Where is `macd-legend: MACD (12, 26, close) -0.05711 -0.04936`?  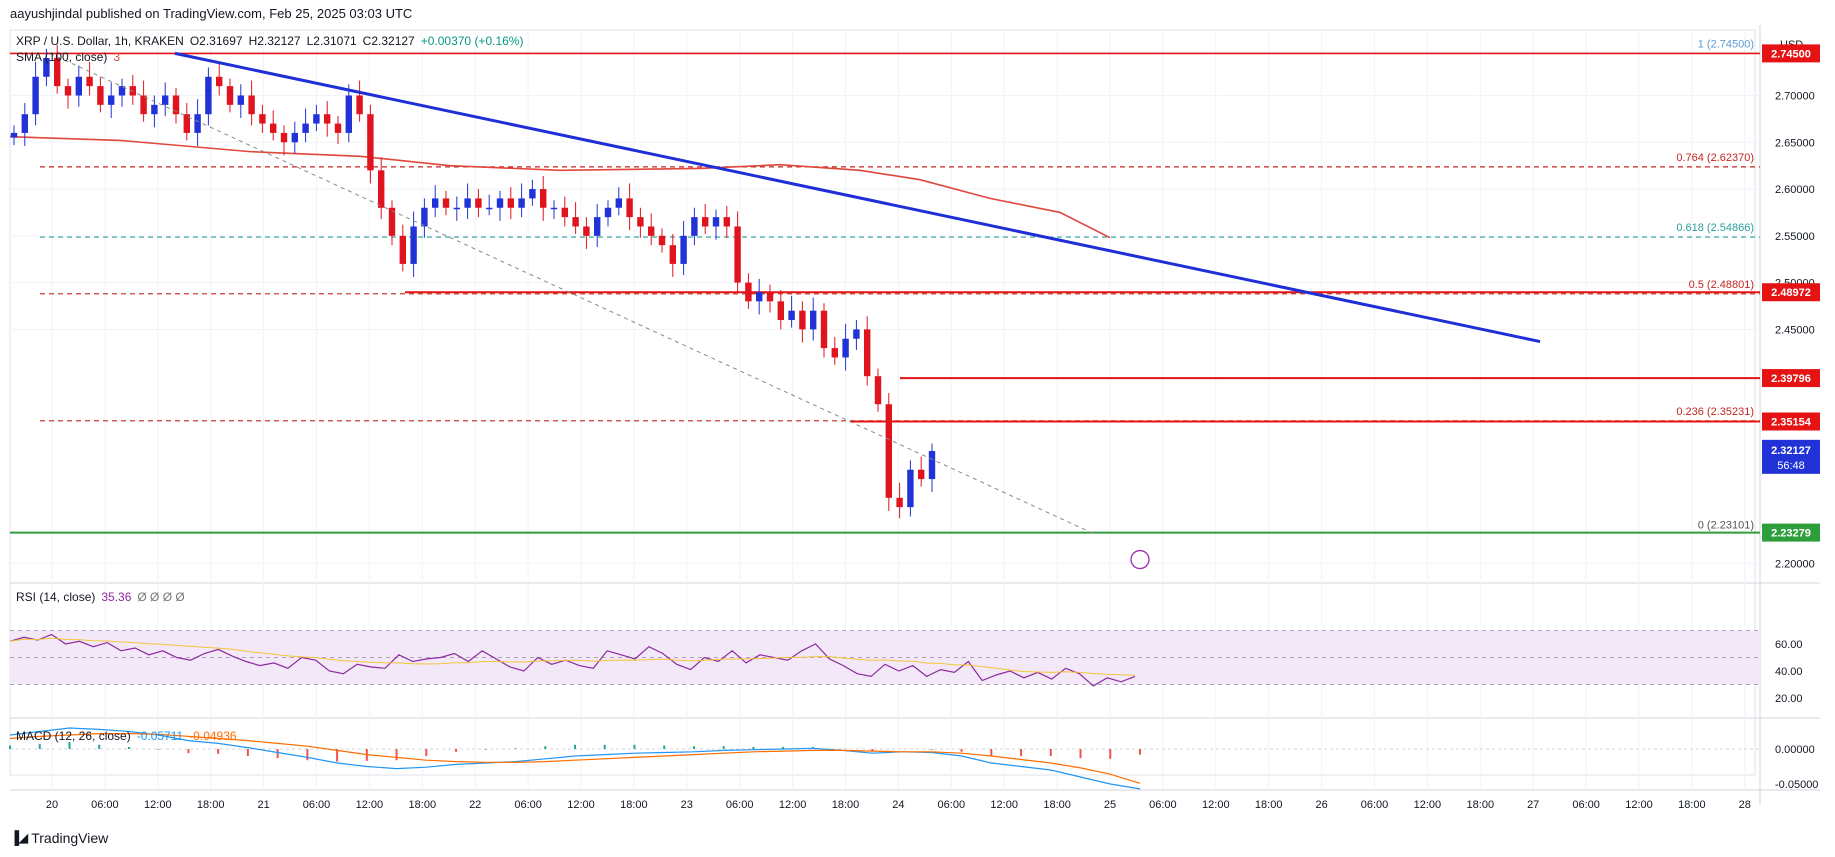 macd-legend: MACD (12, 26, close) -0.05711 -0.04936 is located at coordinates (126, 736).